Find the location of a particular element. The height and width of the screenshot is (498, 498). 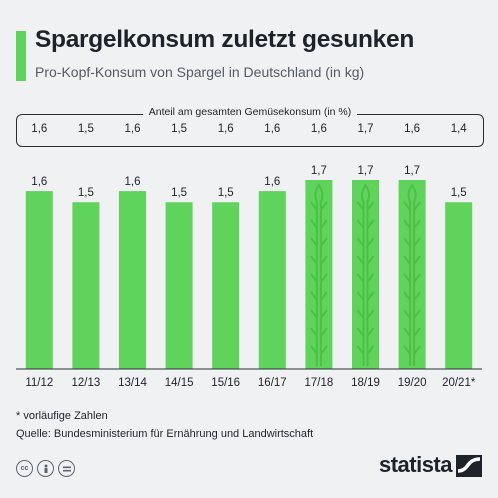

category-label: 11/12 is located at coordinates (39, 383).